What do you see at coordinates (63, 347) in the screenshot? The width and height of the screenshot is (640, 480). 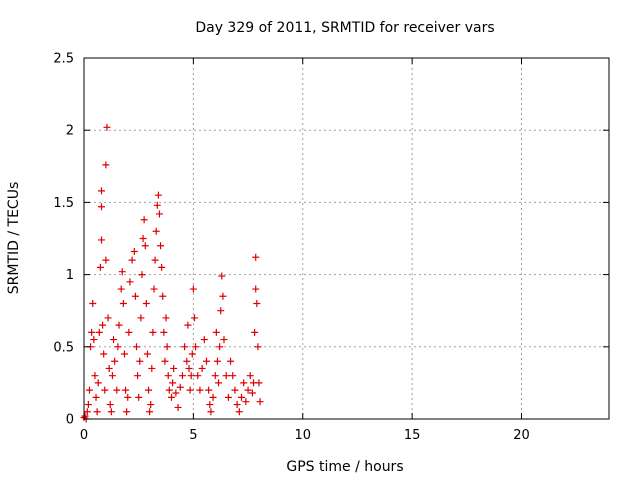 I see `y-tick-label: 0.5` at bounding box center [63, 347].